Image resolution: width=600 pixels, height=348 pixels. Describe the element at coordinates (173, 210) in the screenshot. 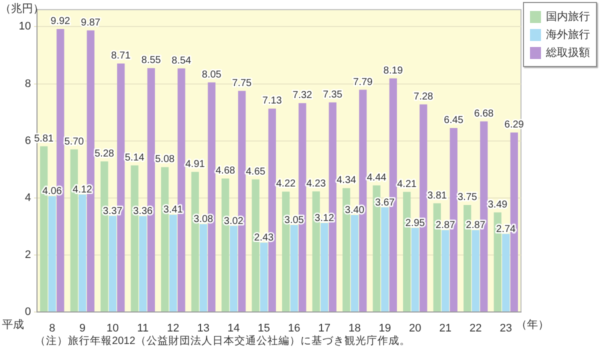

I see `data-label: 3.41` at that location.